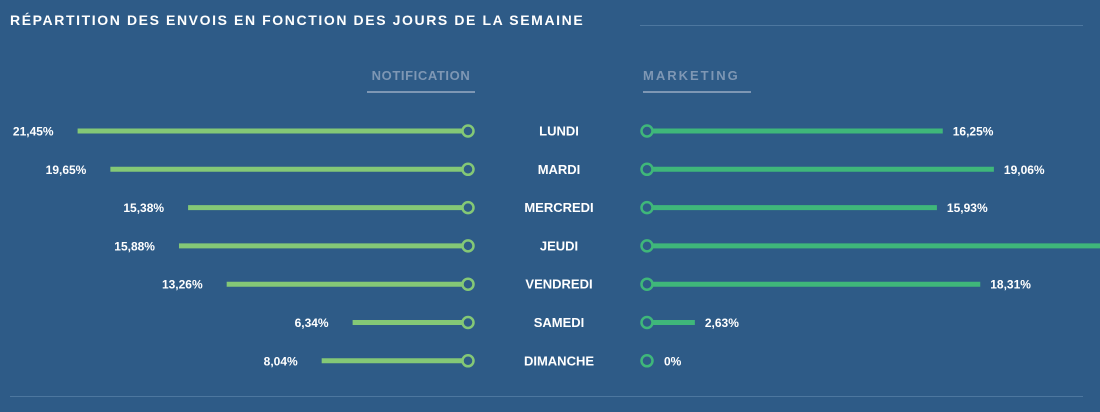  What do you see at coordinates (66, 170) in the screenshot?
I see `notification-value-label-mardi: 19,65%` at bounding box center [66, 170].